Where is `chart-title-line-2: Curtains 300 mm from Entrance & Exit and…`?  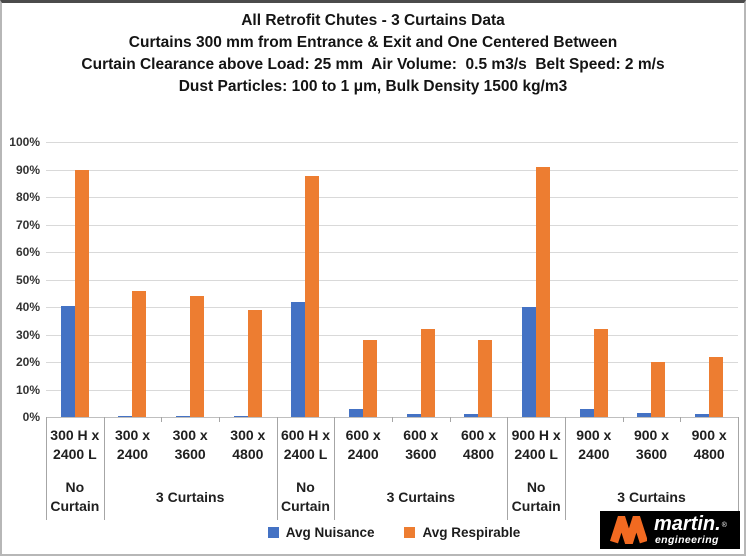 chart-title-line-2: Curtains 300 mm from Entrance & Exit and… is located at coordinates (373, 42).